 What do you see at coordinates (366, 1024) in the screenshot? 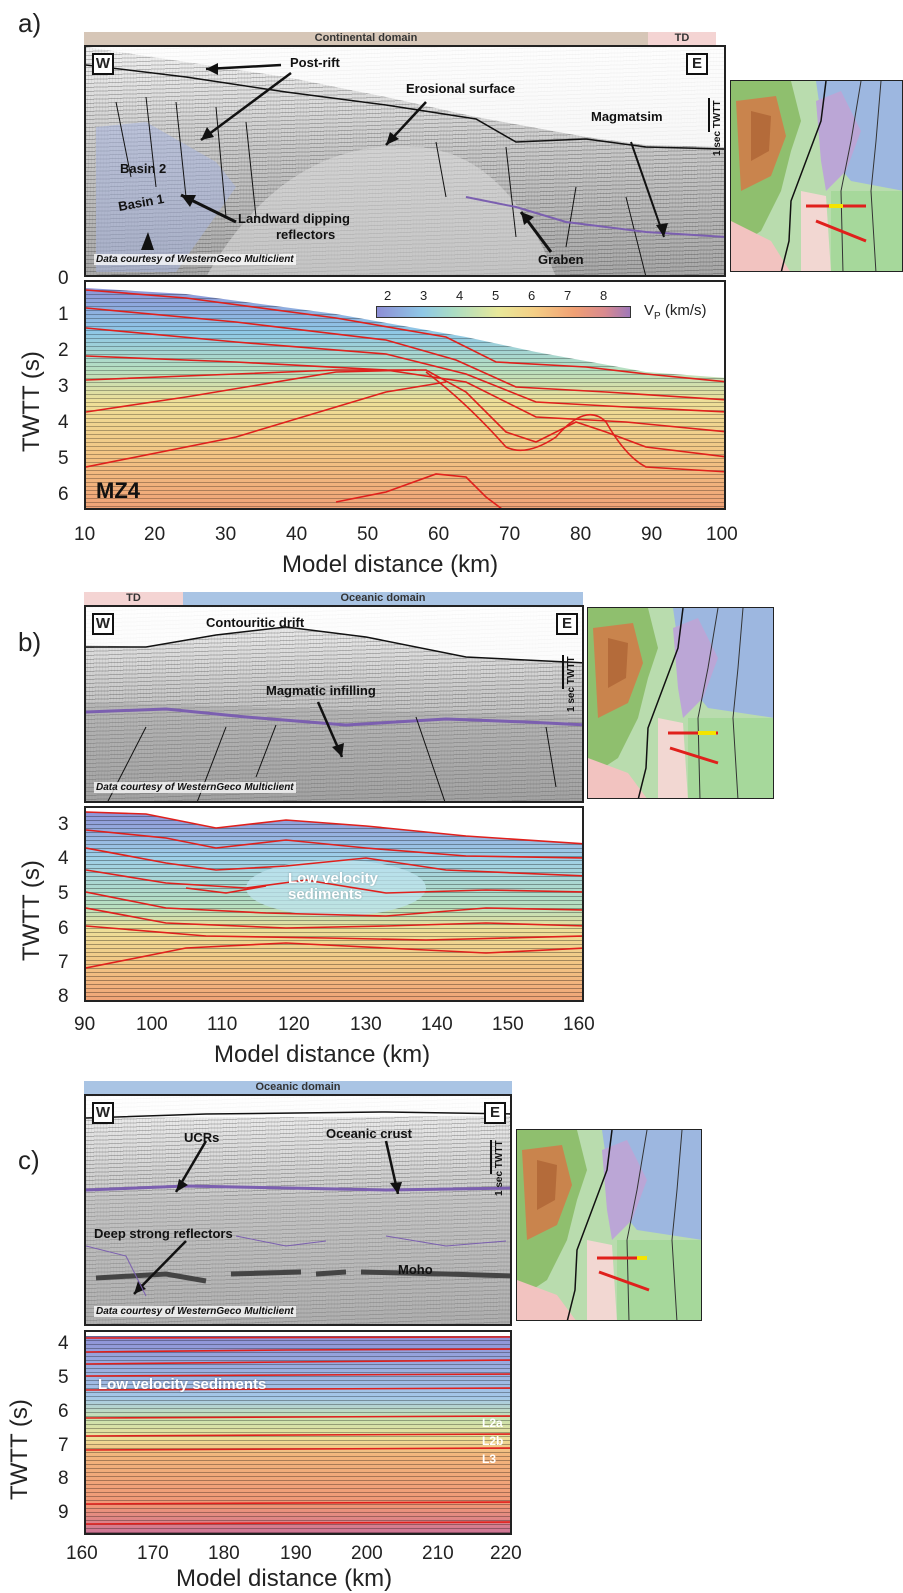
I see `x-tick-b-130: 130` at bounding box center [366, 1024].